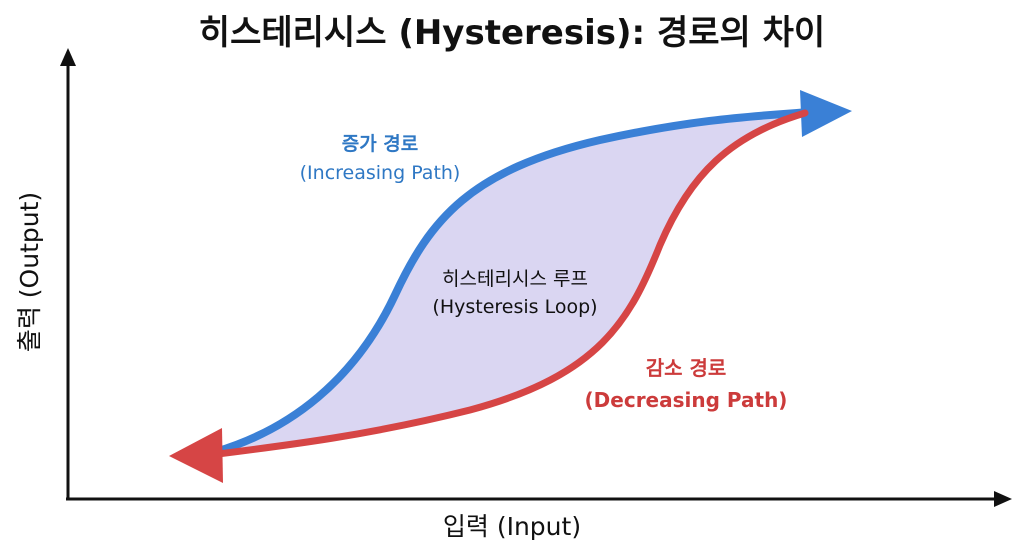  Describe the element at coordinates (380, 173) in the screenshot. I see `increasing-path-label-en: (Increasing Path)` at that location.